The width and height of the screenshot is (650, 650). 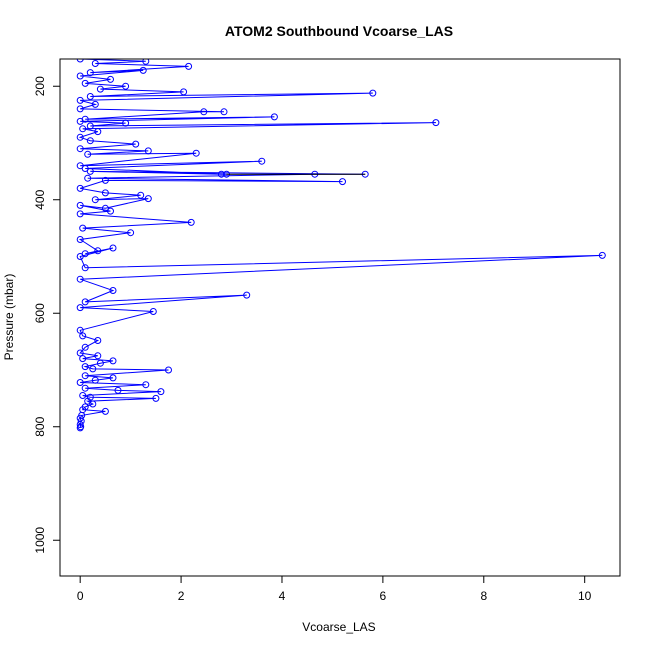 I want to click on y-tick-label: 800, so click(x=40, y=426).